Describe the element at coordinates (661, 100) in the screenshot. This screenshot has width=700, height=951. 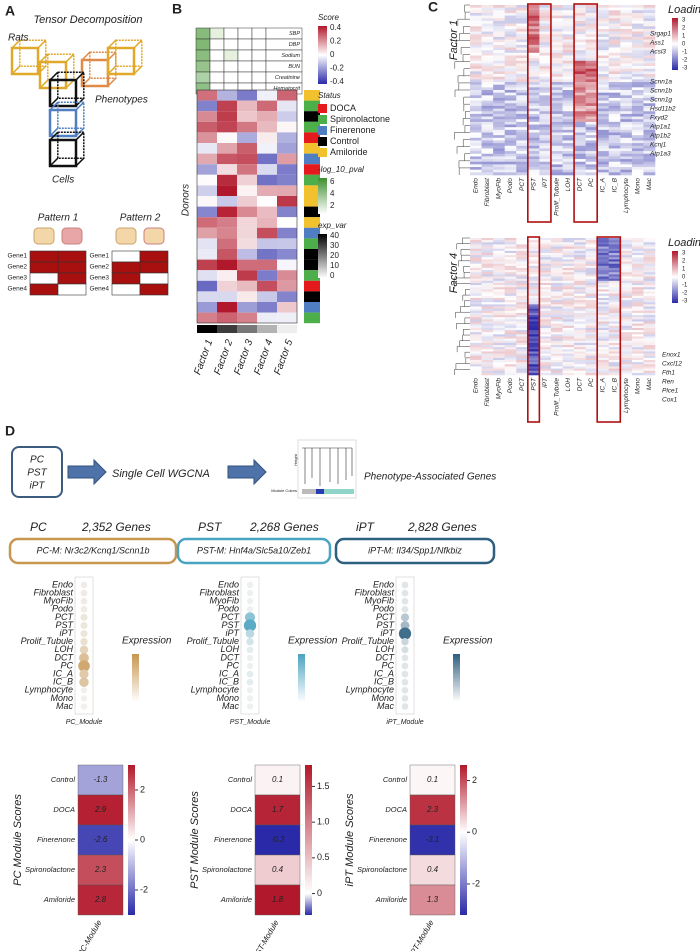
I see `gene-label: Scnn1g` at that location.